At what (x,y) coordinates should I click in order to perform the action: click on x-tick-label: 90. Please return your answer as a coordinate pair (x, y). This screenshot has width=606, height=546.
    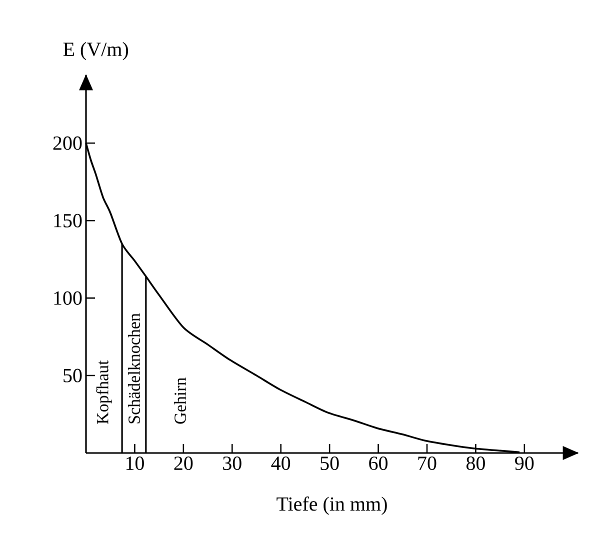
    Looking at the image, I should click on (524, 463).